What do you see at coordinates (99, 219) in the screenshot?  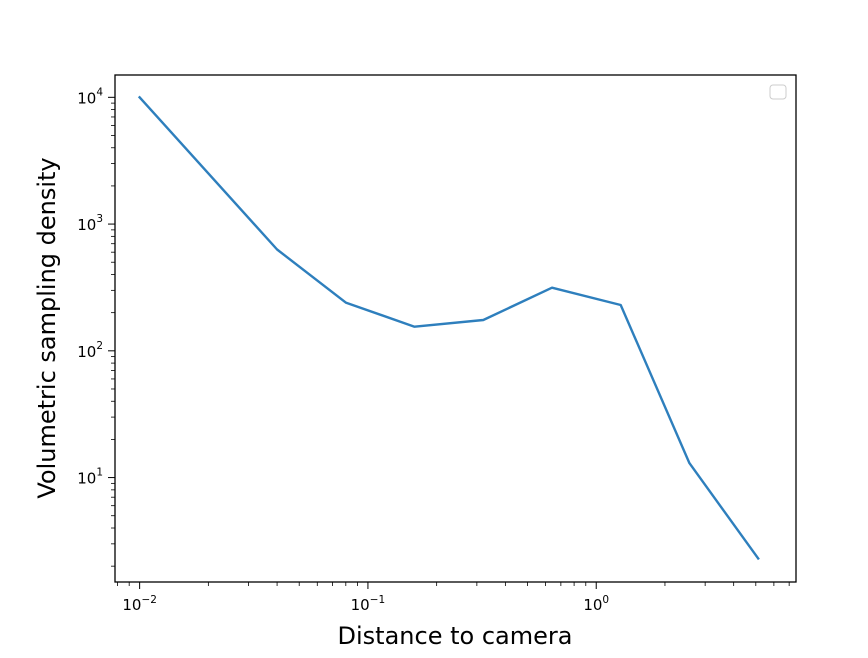 I see `y-tick-exponent: 3` at bounding box center [99, 219].